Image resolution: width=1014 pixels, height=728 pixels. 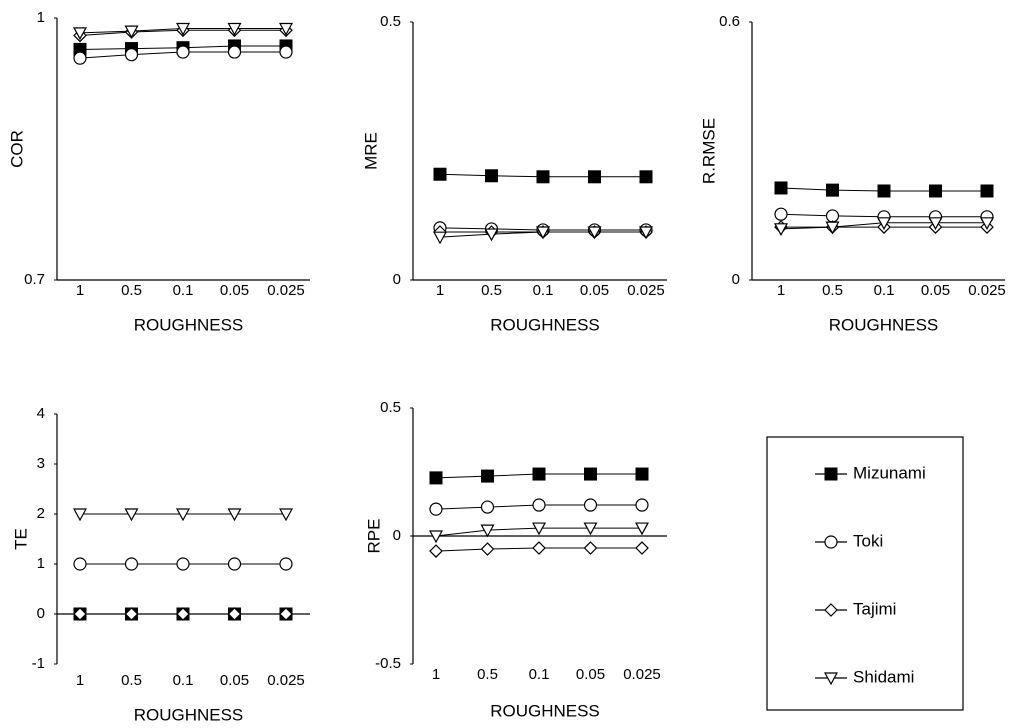 I want to click on y-axis-title: RPE, so click(x=373, y=536).